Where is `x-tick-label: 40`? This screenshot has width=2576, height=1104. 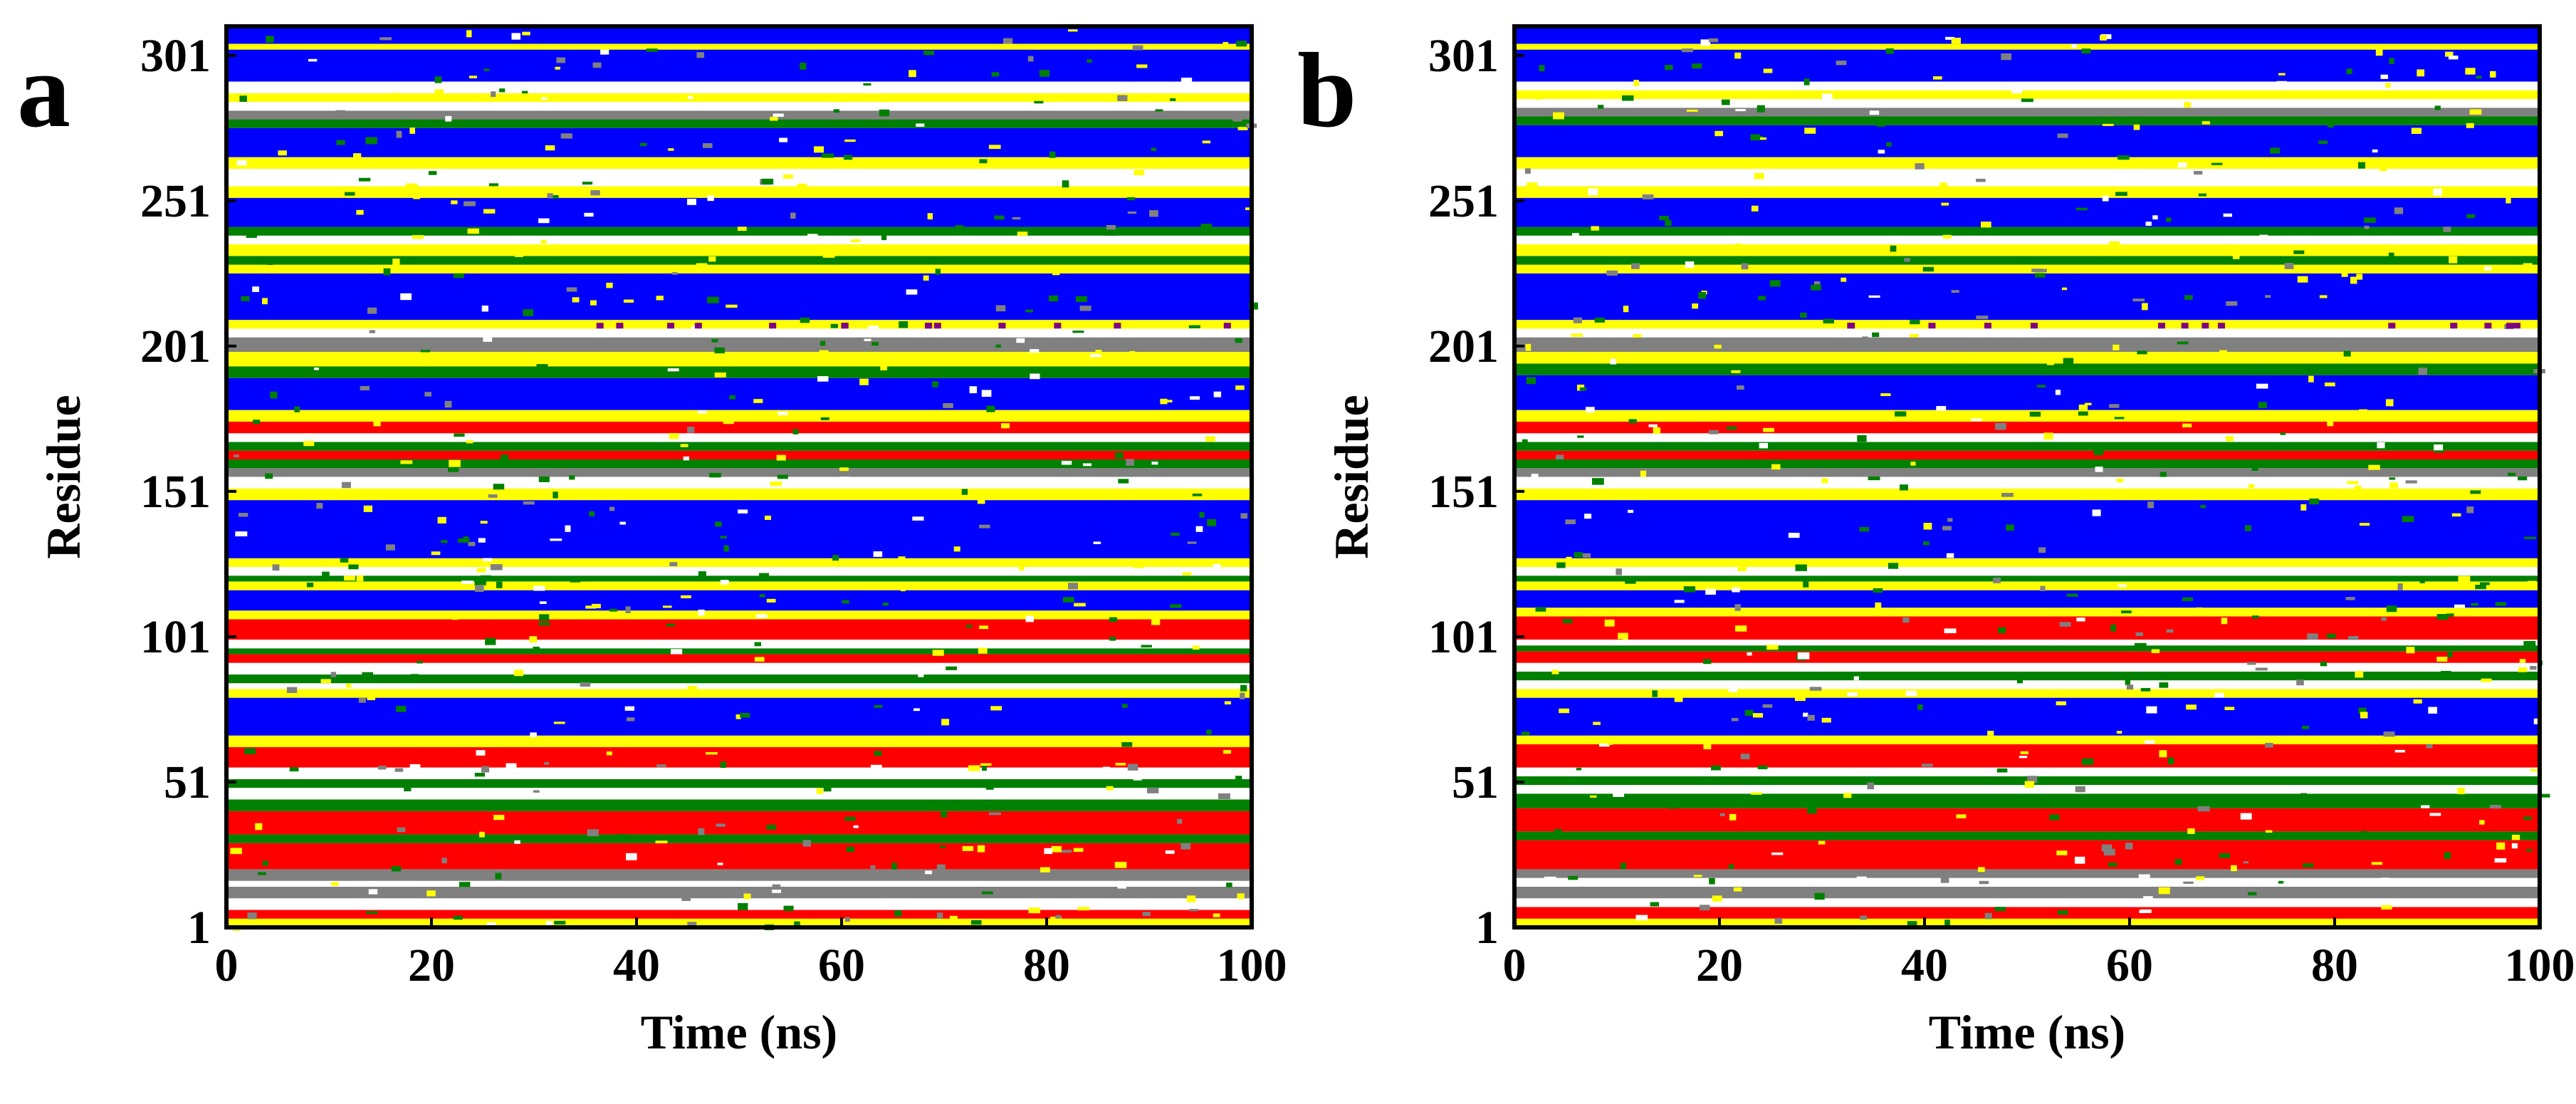
x-tick-label: 40 is located at coordinates (636, 965).